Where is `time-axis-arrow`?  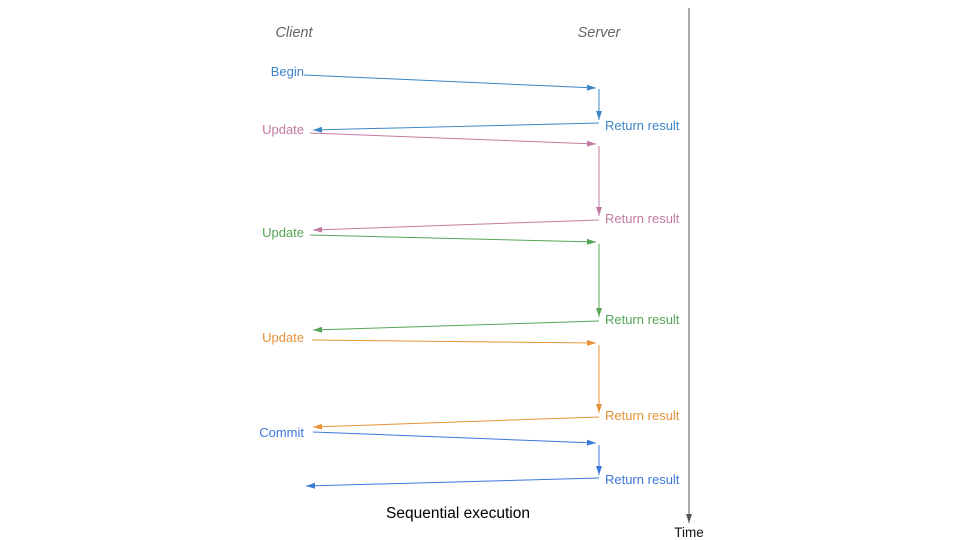 time-axis-arrow is located at coordinates (689, 265).